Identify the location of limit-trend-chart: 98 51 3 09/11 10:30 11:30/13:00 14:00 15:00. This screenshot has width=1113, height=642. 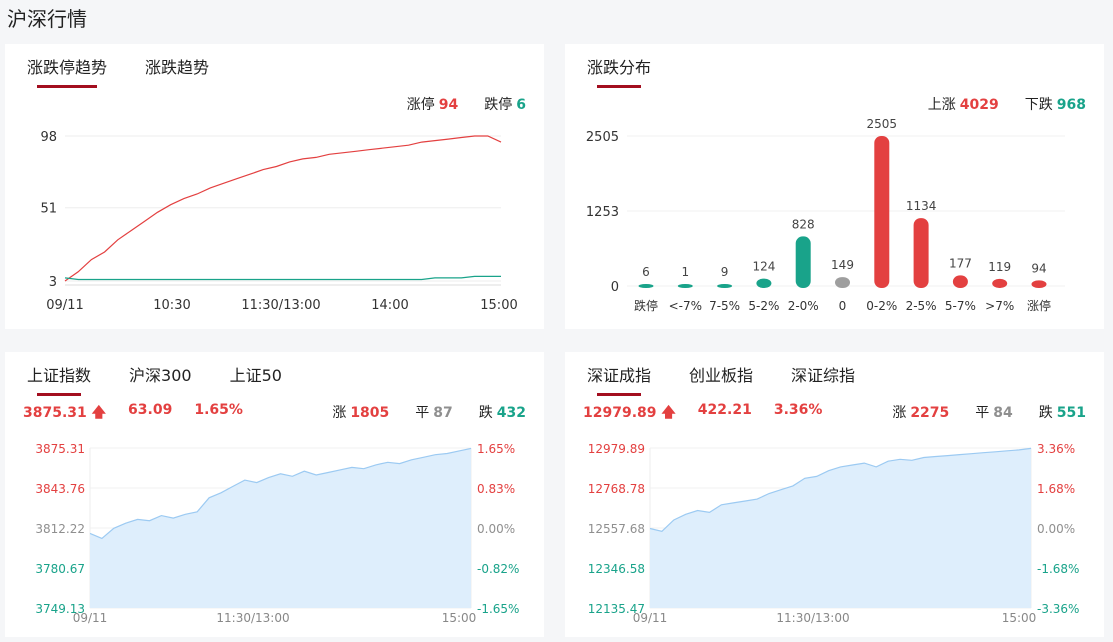
(278, 221).